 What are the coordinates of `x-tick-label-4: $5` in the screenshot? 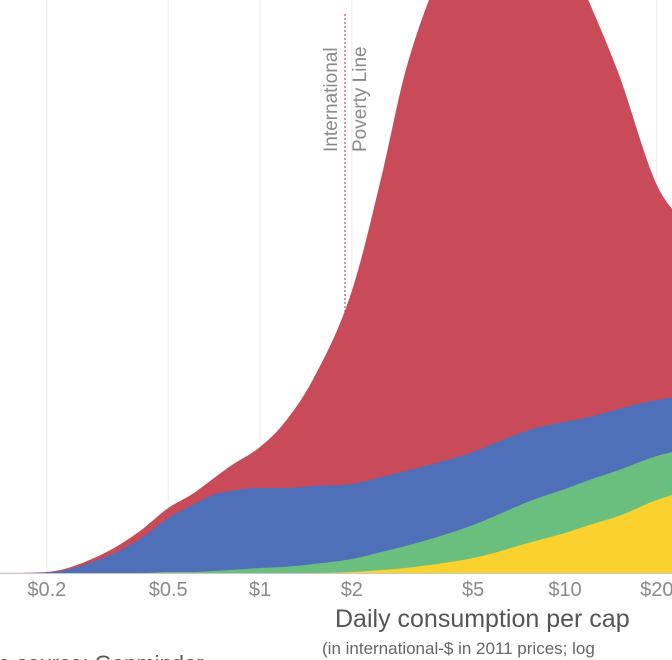 It's located at (473, 590).